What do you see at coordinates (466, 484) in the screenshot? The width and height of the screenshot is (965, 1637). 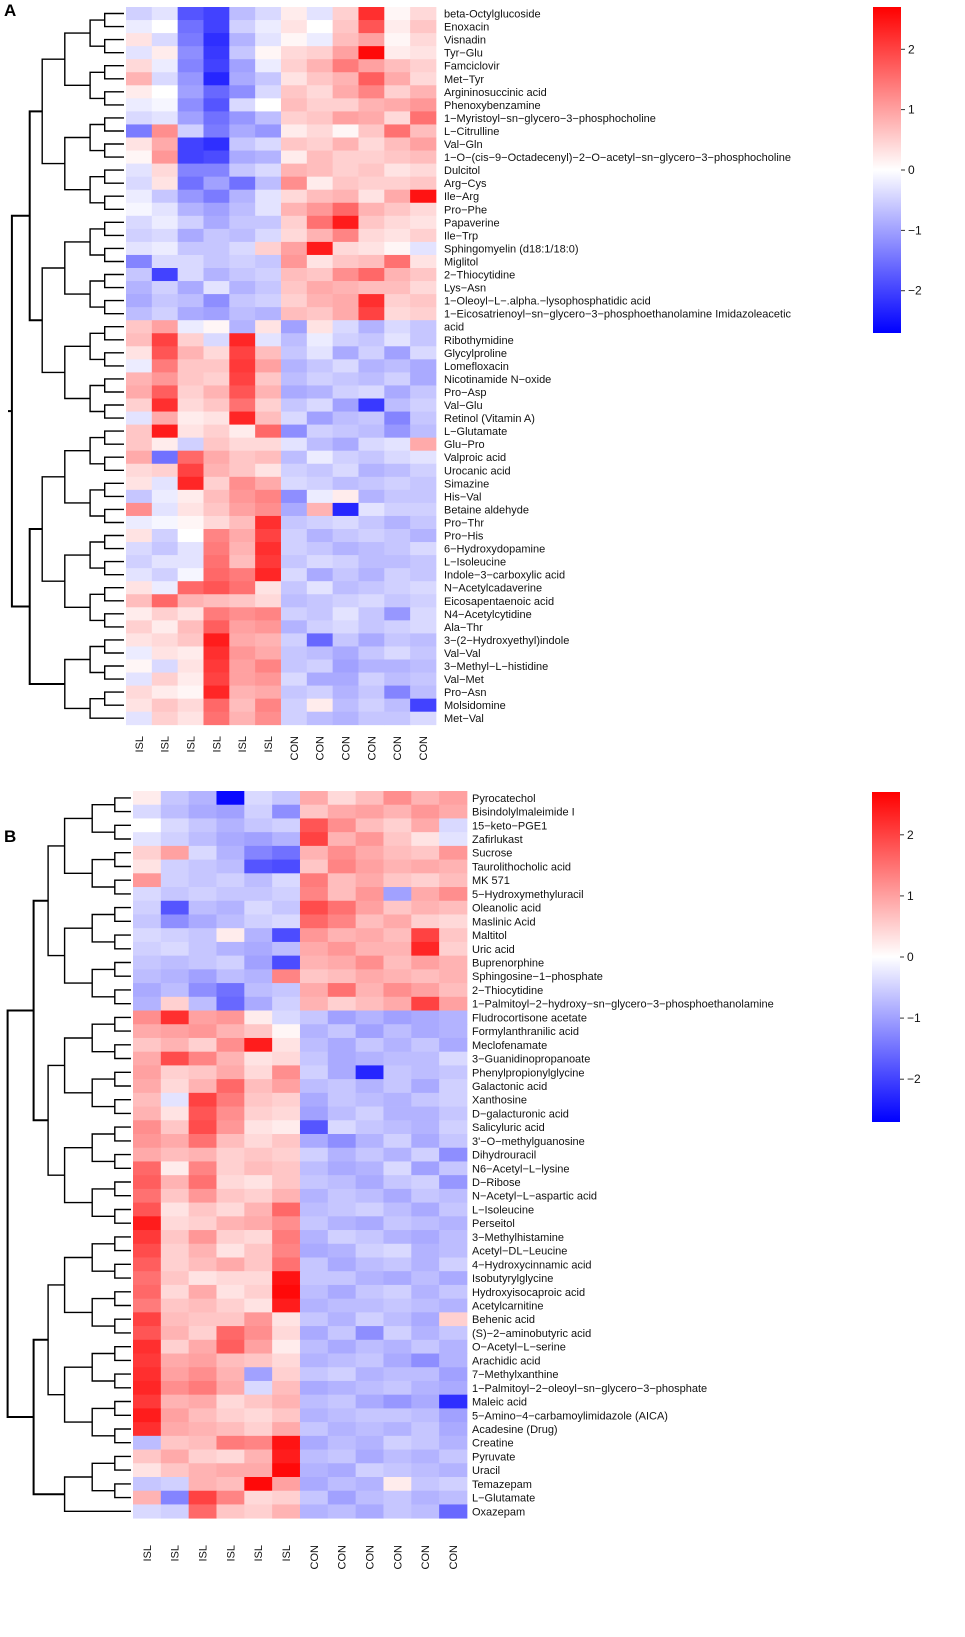 I see `row-label: Simazine` at bounding box center [466, 484].